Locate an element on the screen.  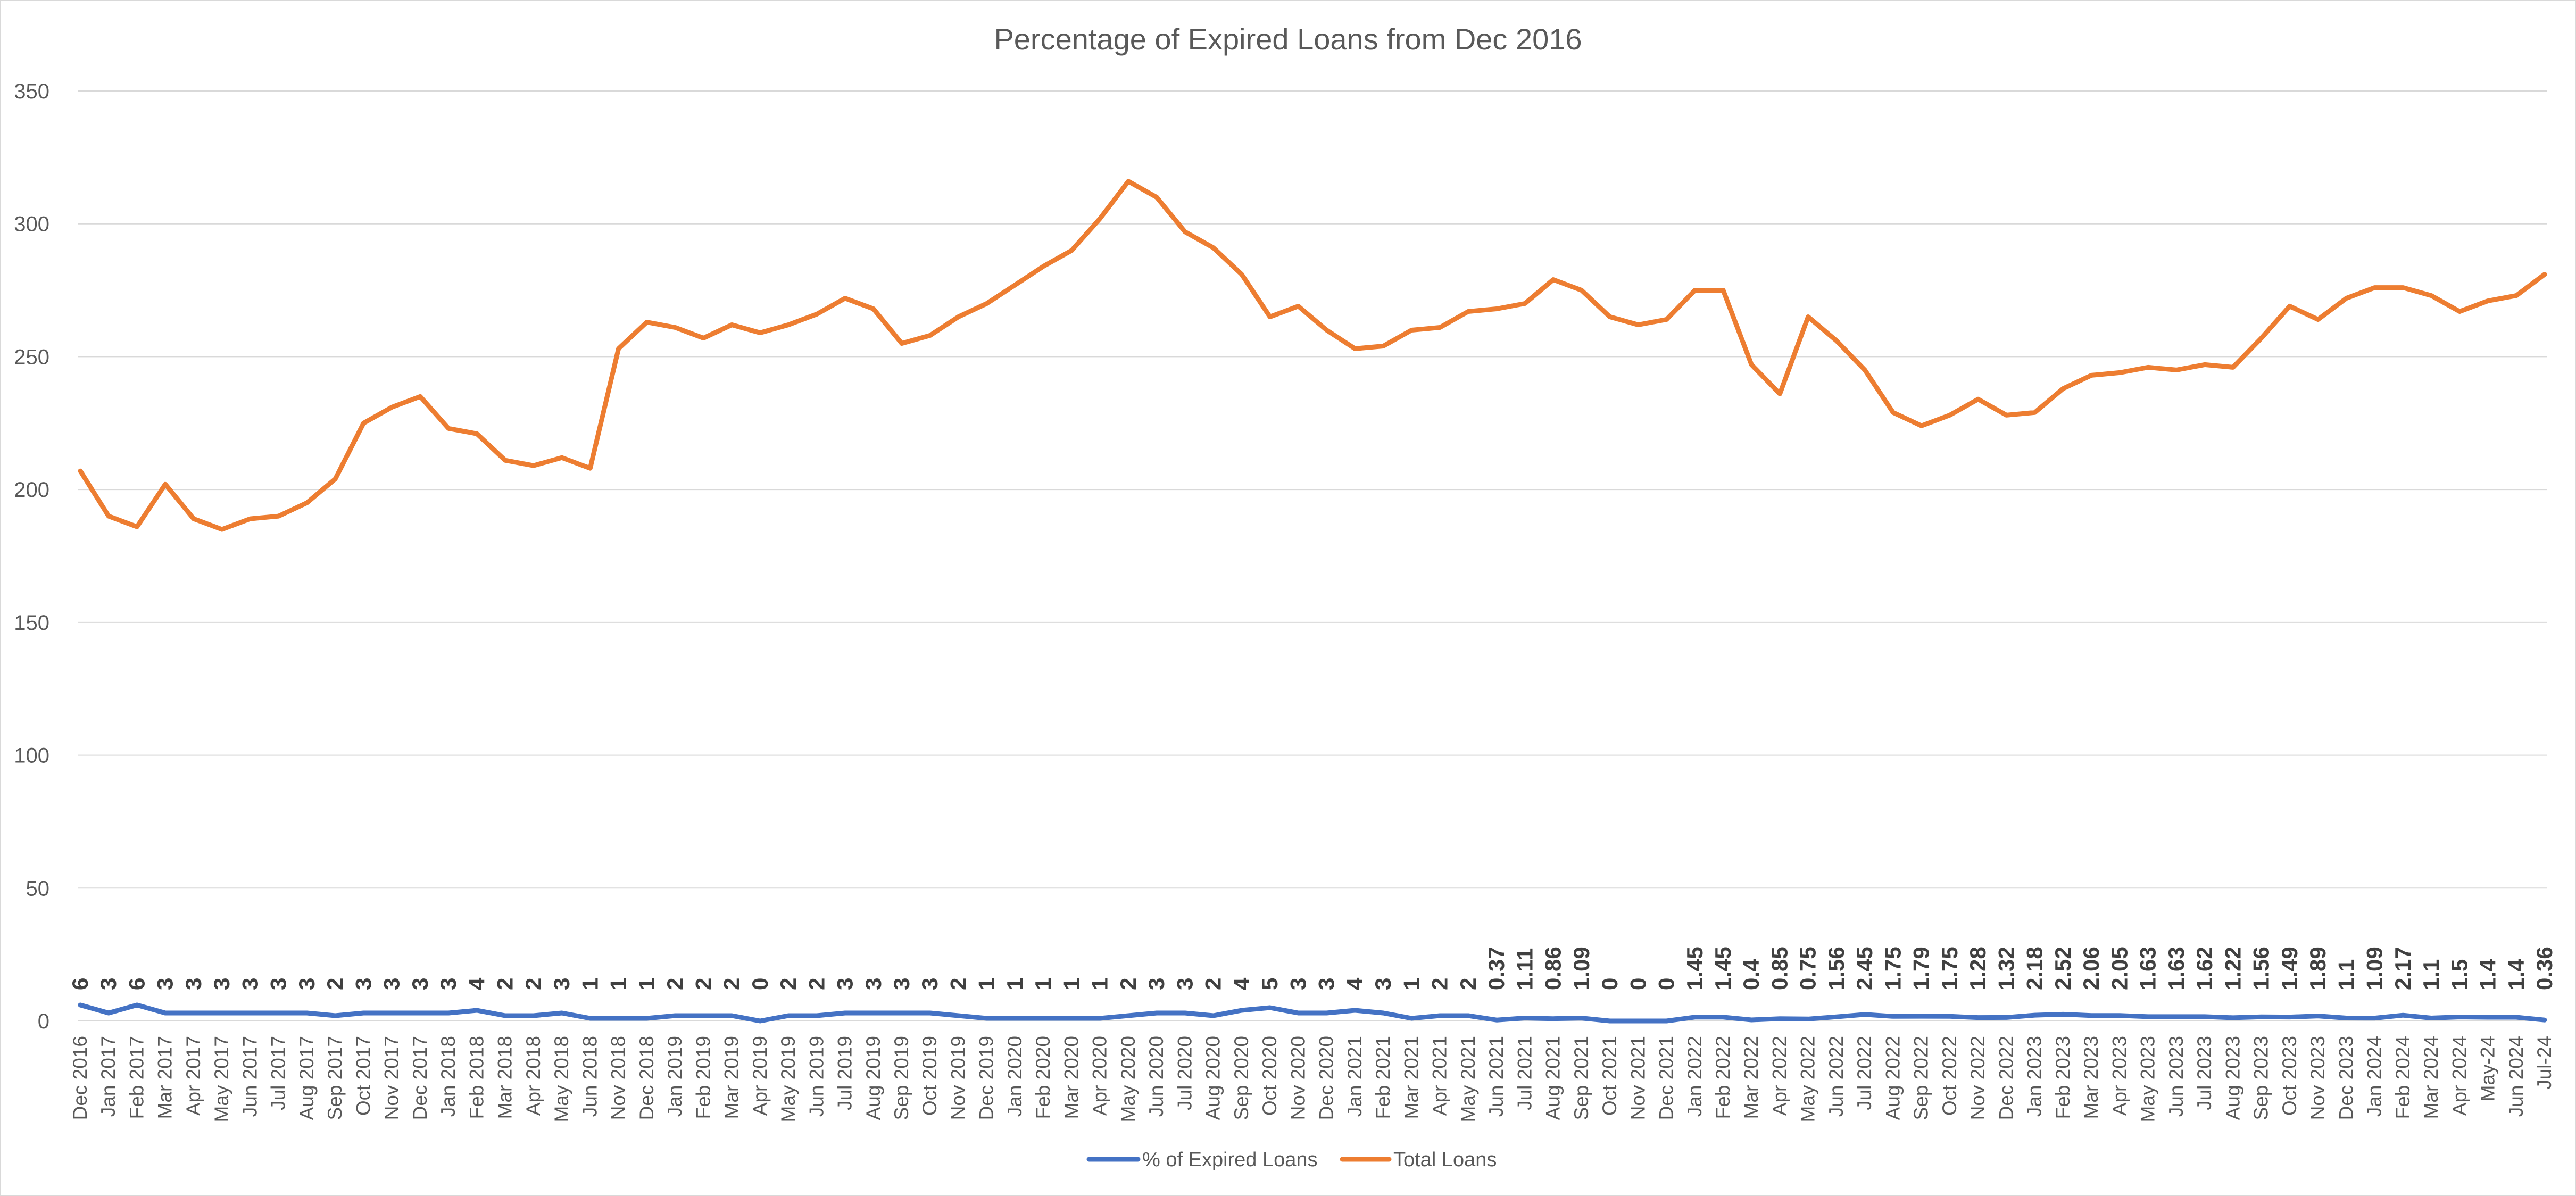
x-tick-label: Mar 2024 is located at coordinates (2431, 1077).